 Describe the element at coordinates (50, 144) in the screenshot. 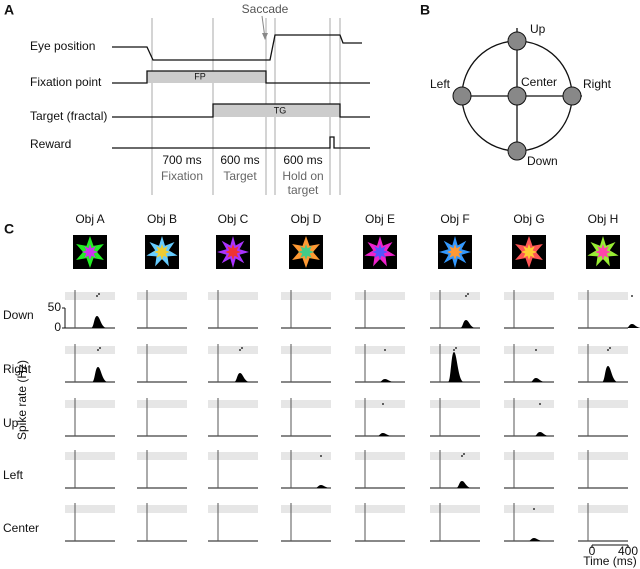

I see `row-label: Reward` at that location.